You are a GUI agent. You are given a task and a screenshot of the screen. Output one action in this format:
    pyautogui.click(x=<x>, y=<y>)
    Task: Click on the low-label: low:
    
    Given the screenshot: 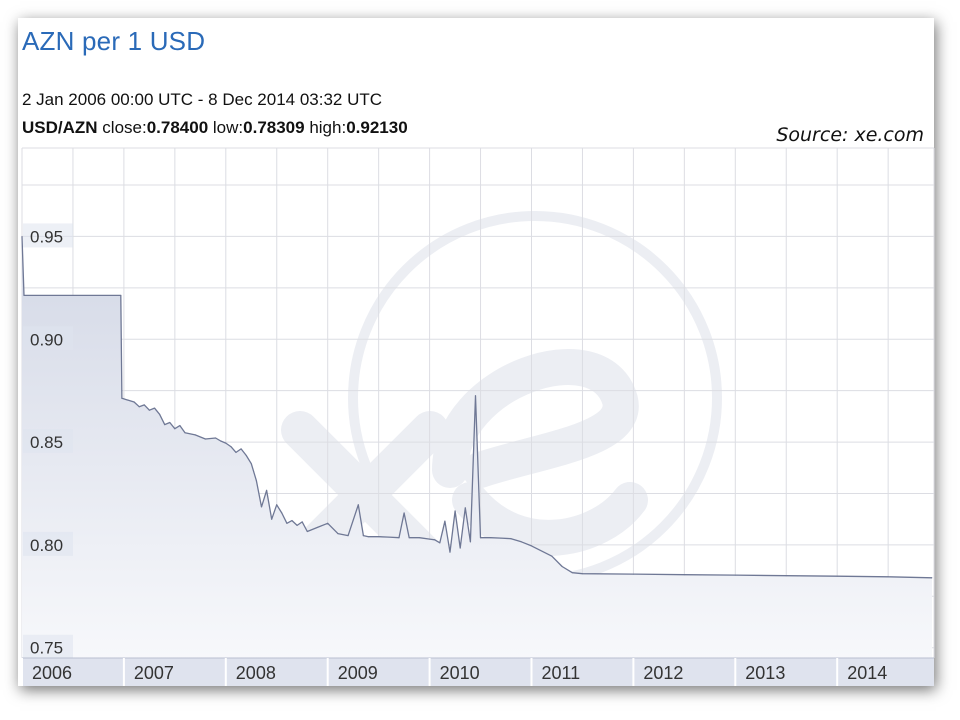 What is the action you would take?
    pyautogui.click(x=228, y=127)
    